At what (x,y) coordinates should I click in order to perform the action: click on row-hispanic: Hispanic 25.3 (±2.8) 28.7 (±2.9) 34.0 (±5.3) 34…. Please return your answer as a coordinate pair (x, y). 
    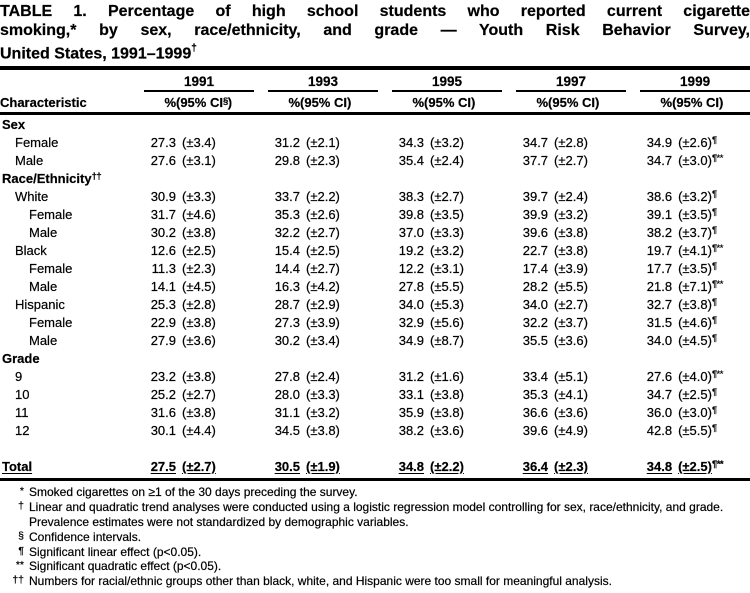
    Looking at the image, I should click on (375, 304).